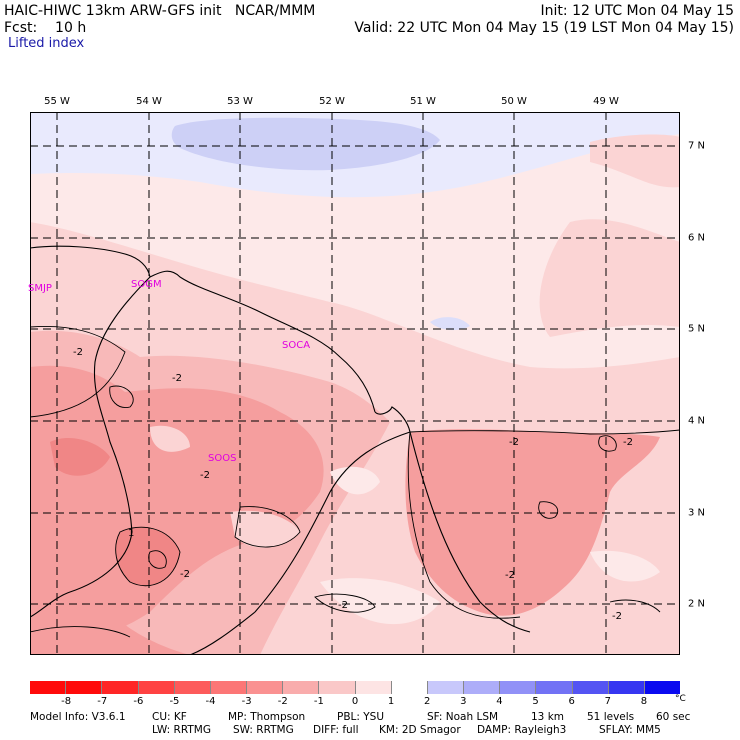 This screenshot has height=740, width=740. Describe the element at coordinates (355, 701) in the screenshot. I see `color-scale-tick: 0` at that location.